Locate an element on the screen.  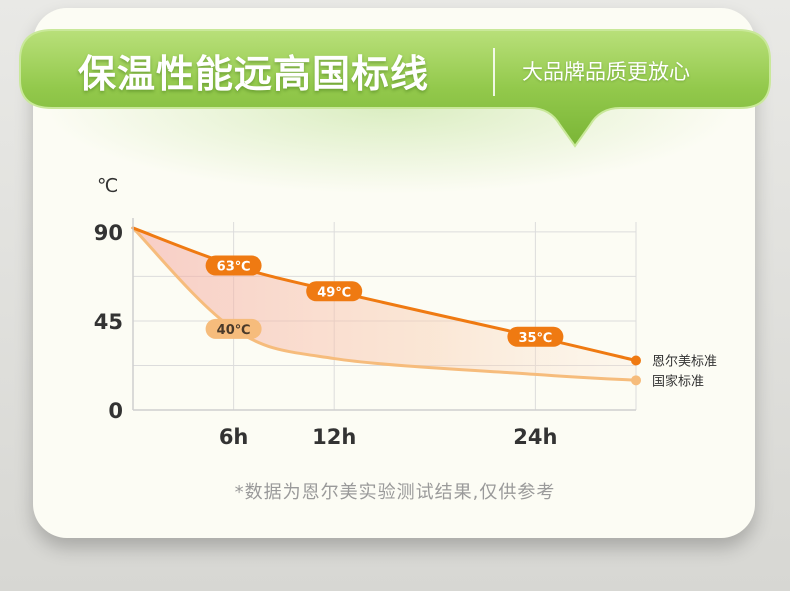
y-tick-label: 90 is located at coordinates (108, 233).